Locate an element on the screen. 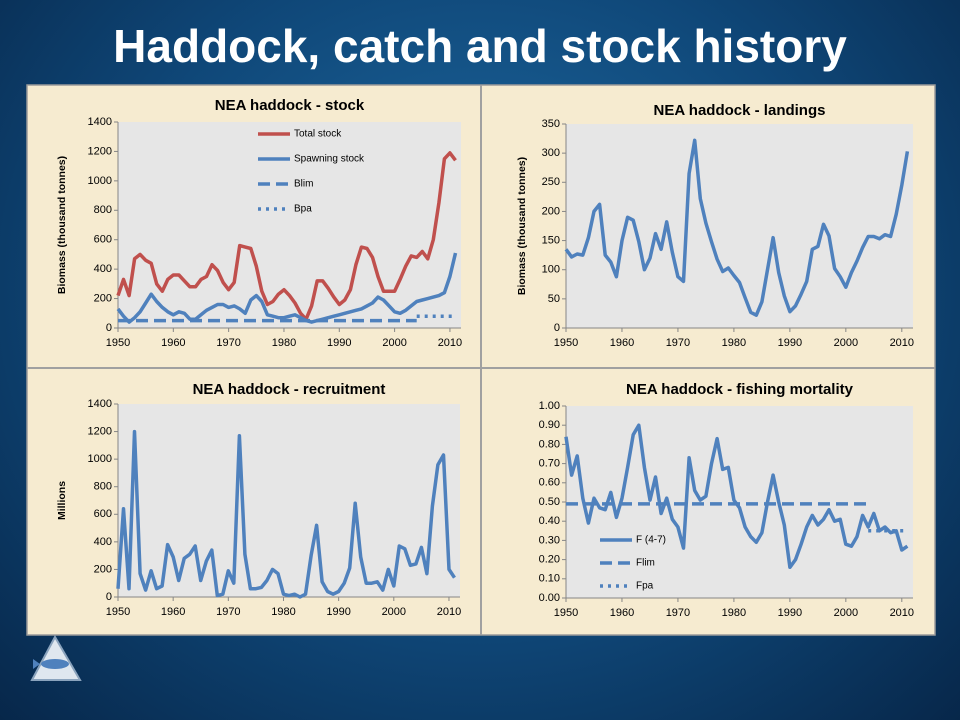  y-tick-label: 150 is located at coordinates (551, 240).